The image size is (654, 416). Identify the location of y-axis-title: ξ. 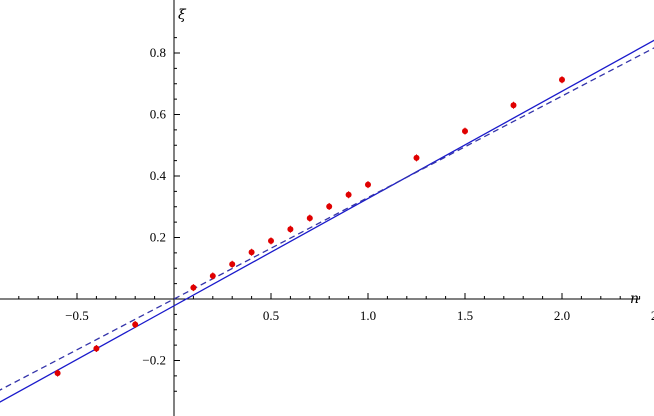
(182, 15).